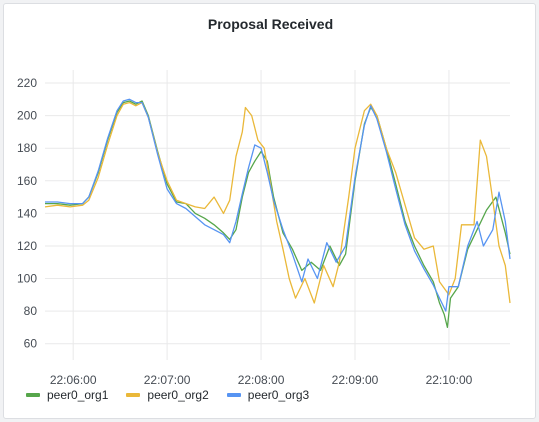 The height and width of the screenshot is (422, 539). Describe the element at coordinates (73, 380) in the screenshot. I see `x-tick-label: 22:06:00` at that location.